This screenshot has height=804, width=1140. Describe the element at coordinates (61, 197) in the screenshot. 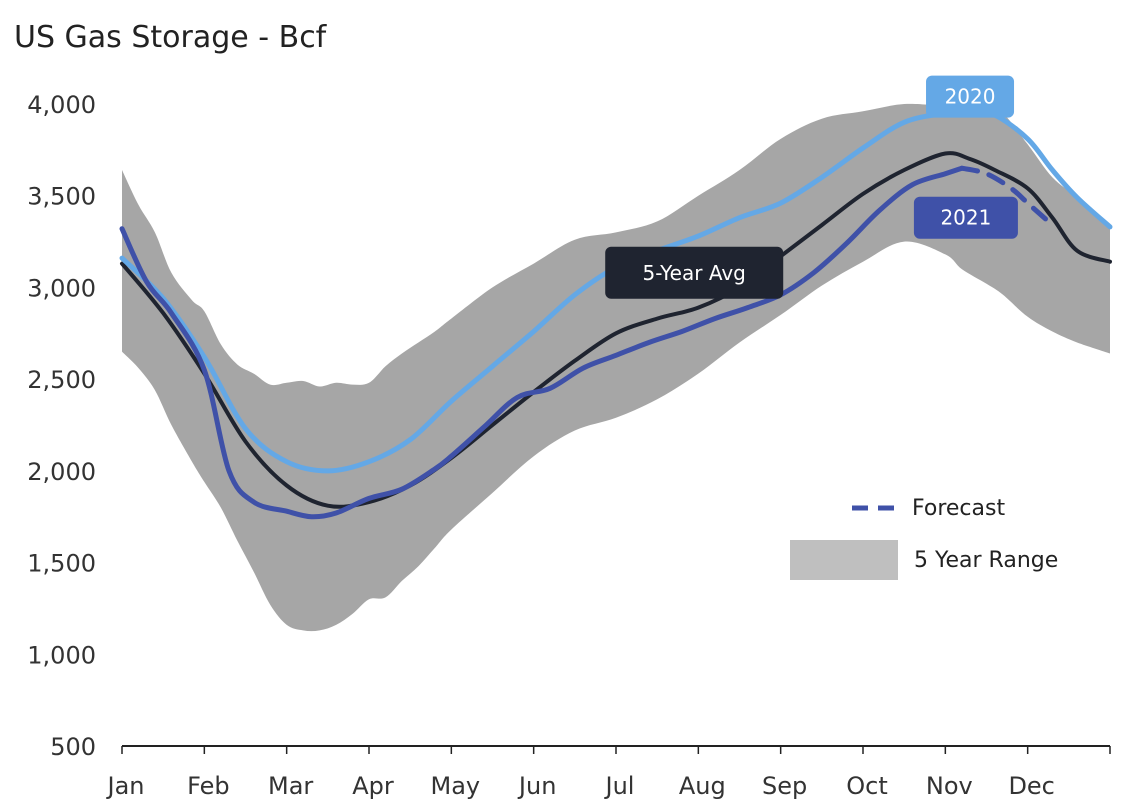

I see `y-tick-label: 3,500` at that location.